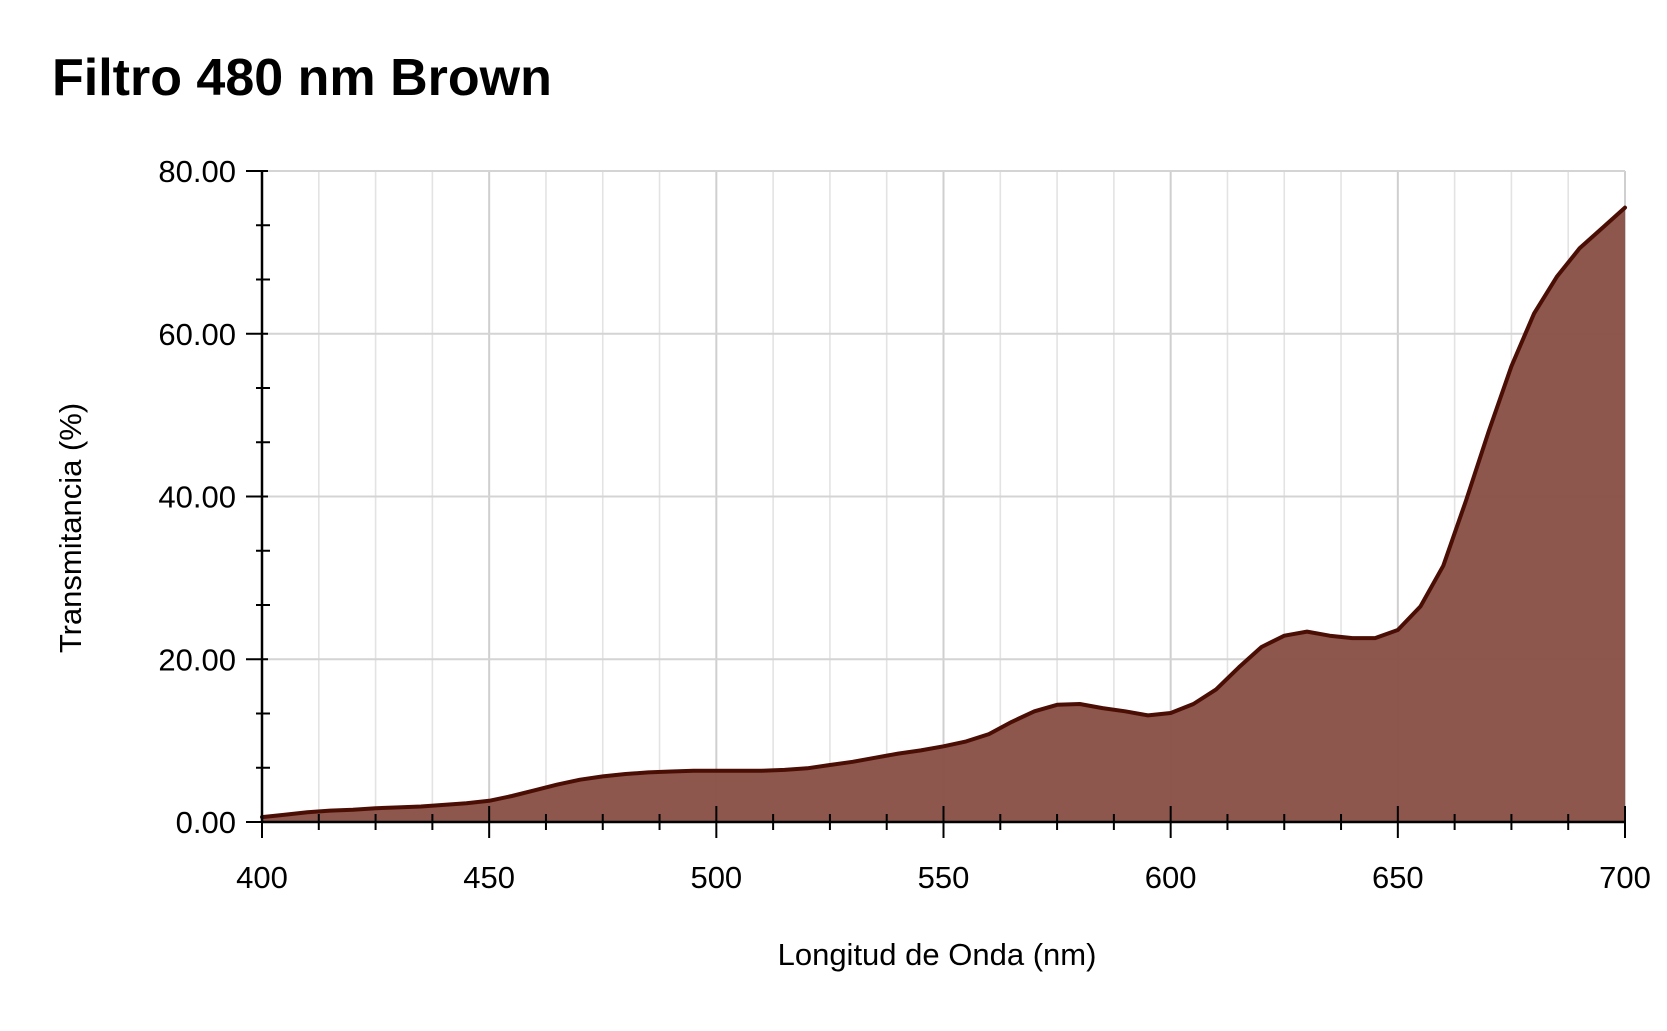 The height and width of the screenshot is (1031, 1667). I want to click on y-axis-title: Transmitancia (%), so click(70, 528).